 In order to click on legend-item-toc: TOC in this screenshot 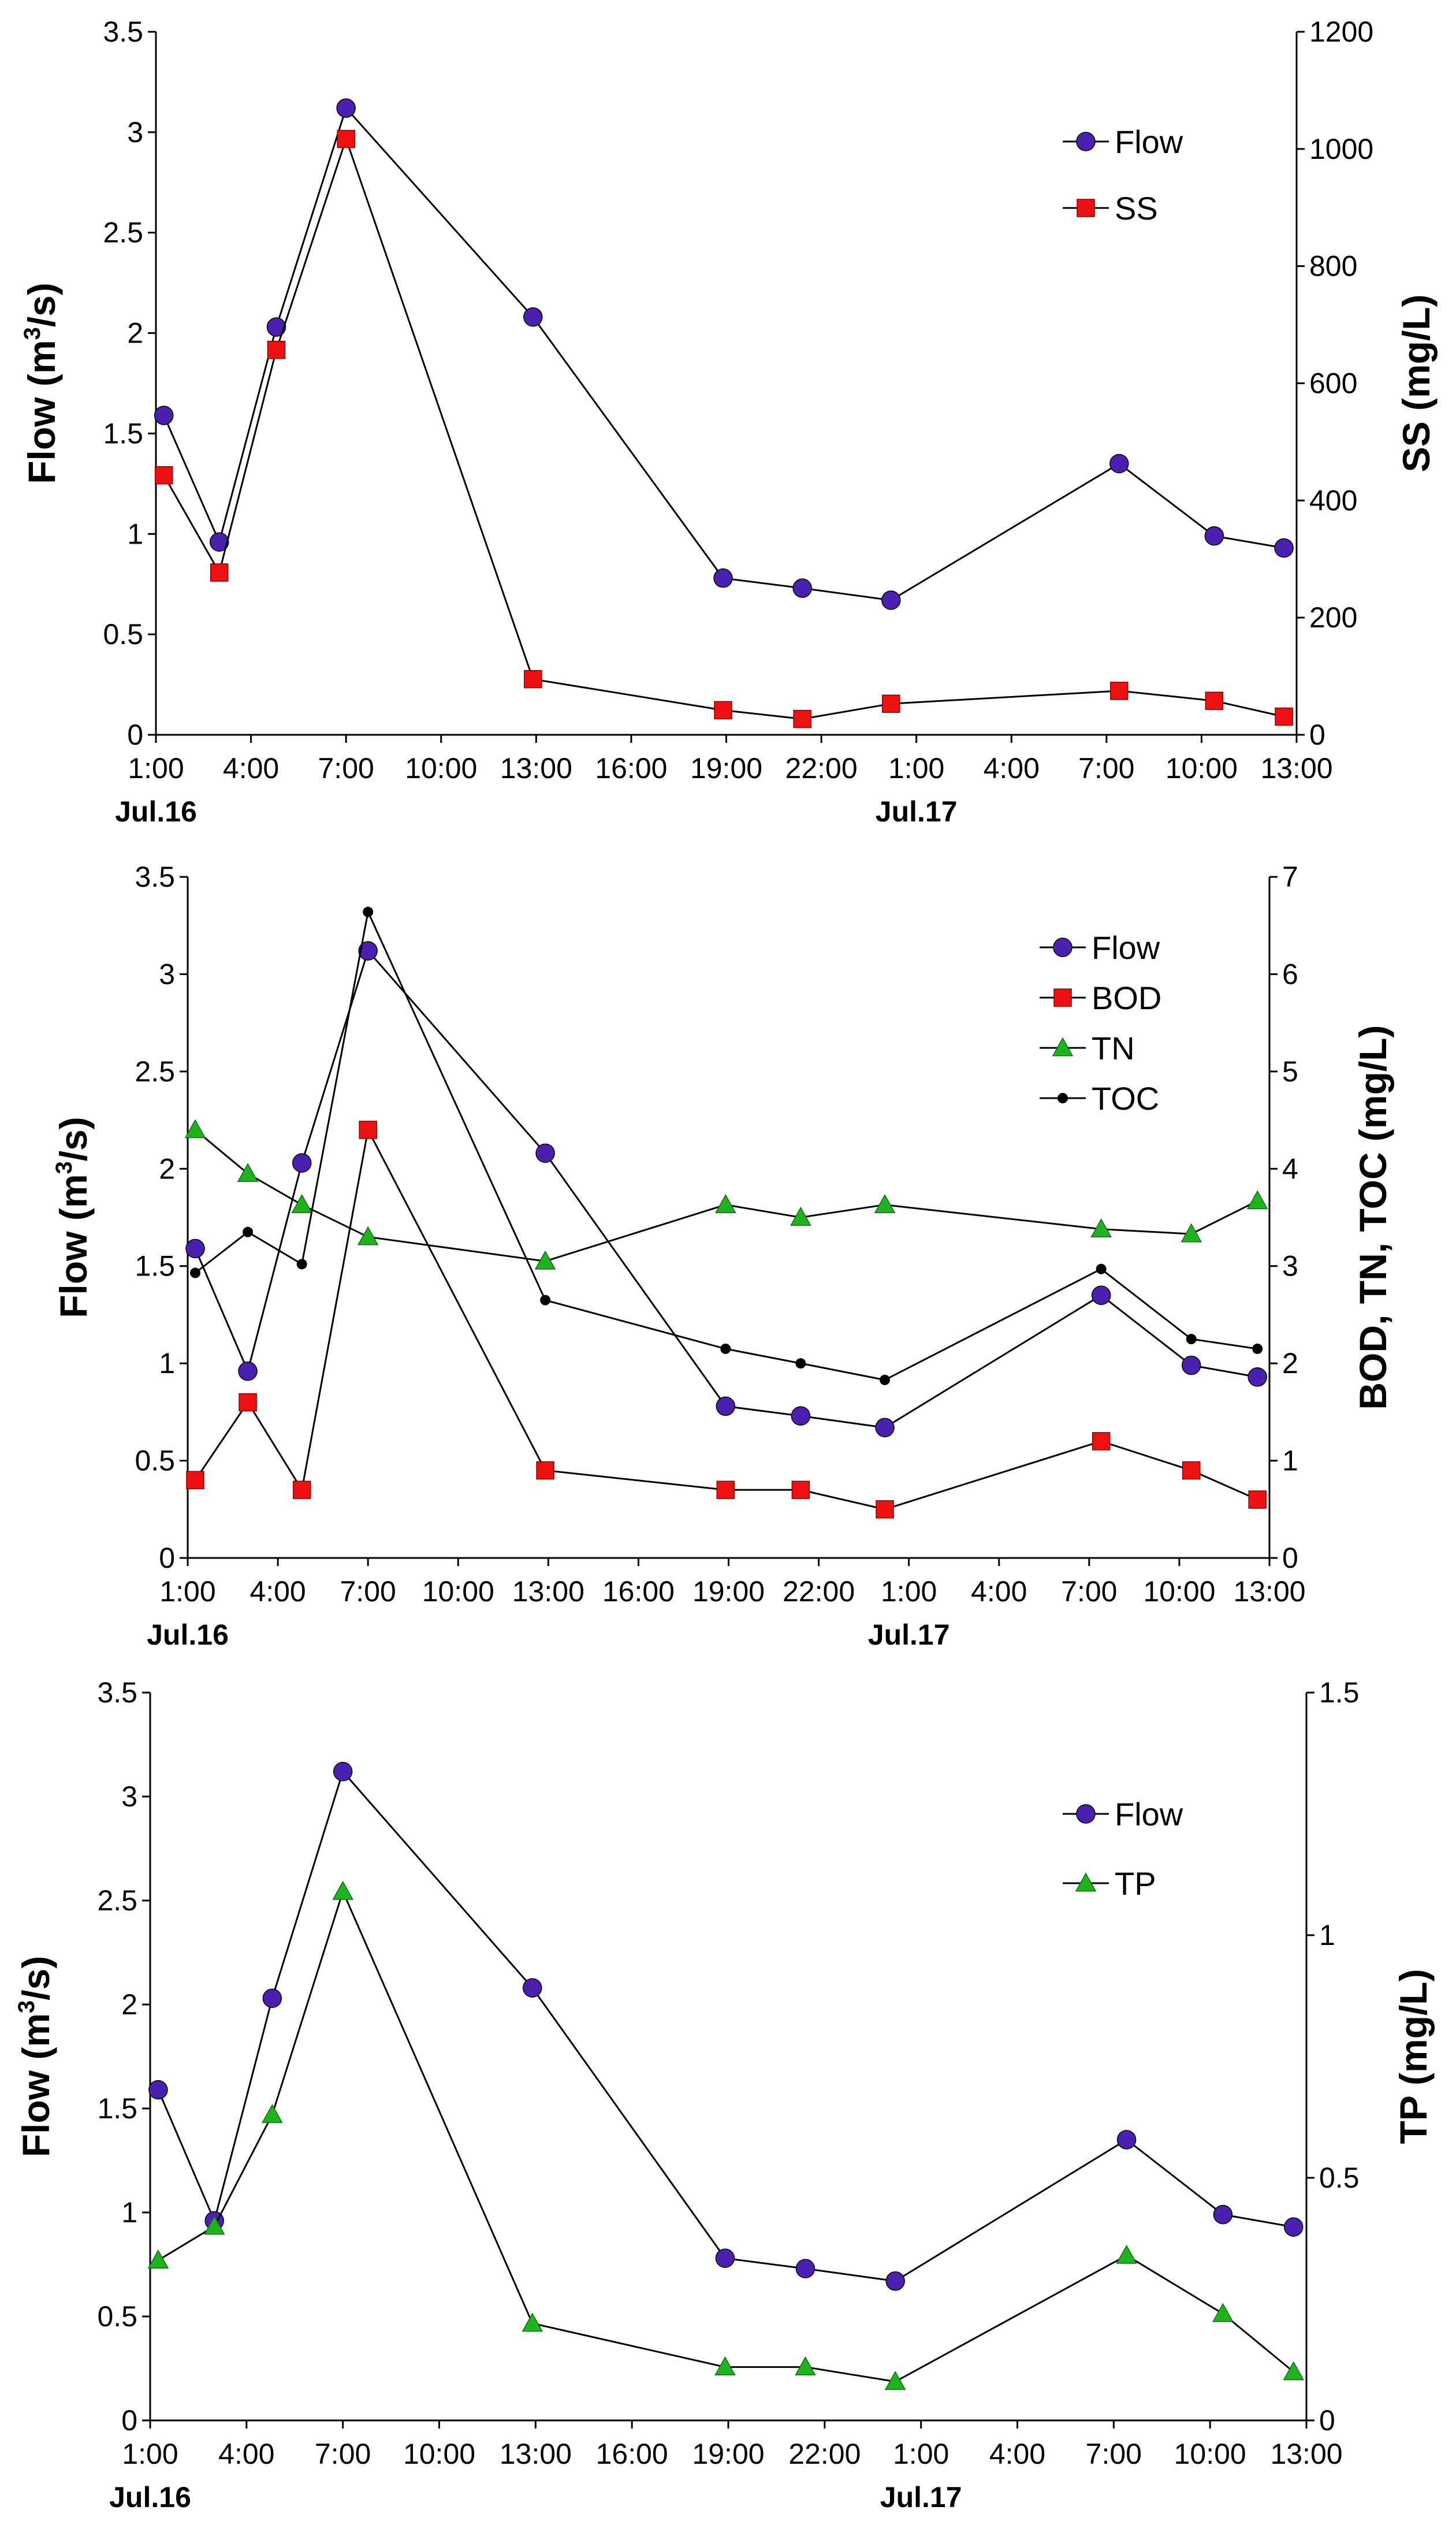, I will do `click(1099, 1098)`.